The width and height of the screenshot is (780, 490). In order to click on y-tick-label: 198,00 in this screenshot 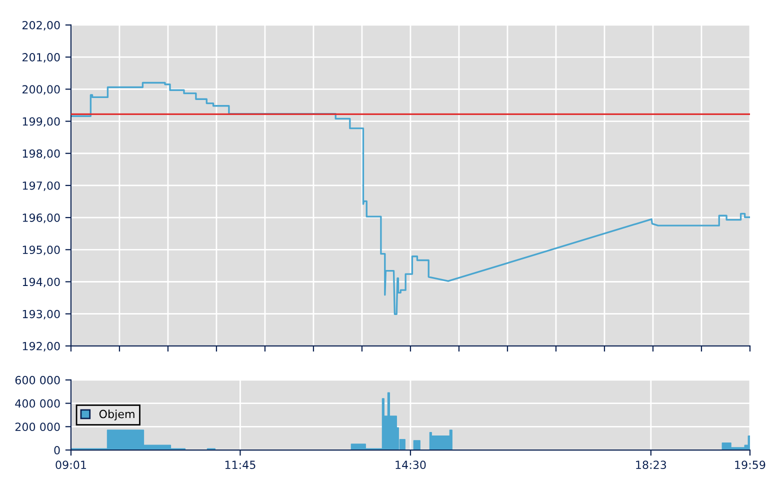, I will do `click(41, 154)`.